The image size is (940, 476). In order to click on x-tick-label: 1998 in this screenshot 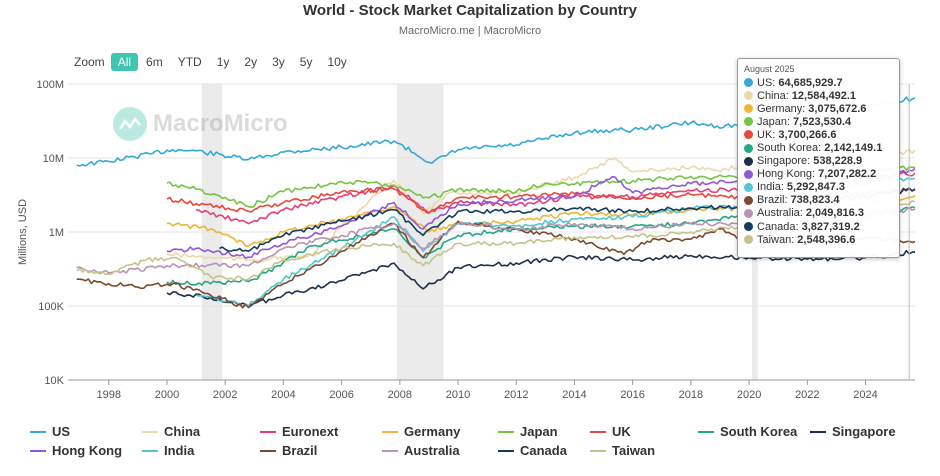, I will do `click(109, 395)`.